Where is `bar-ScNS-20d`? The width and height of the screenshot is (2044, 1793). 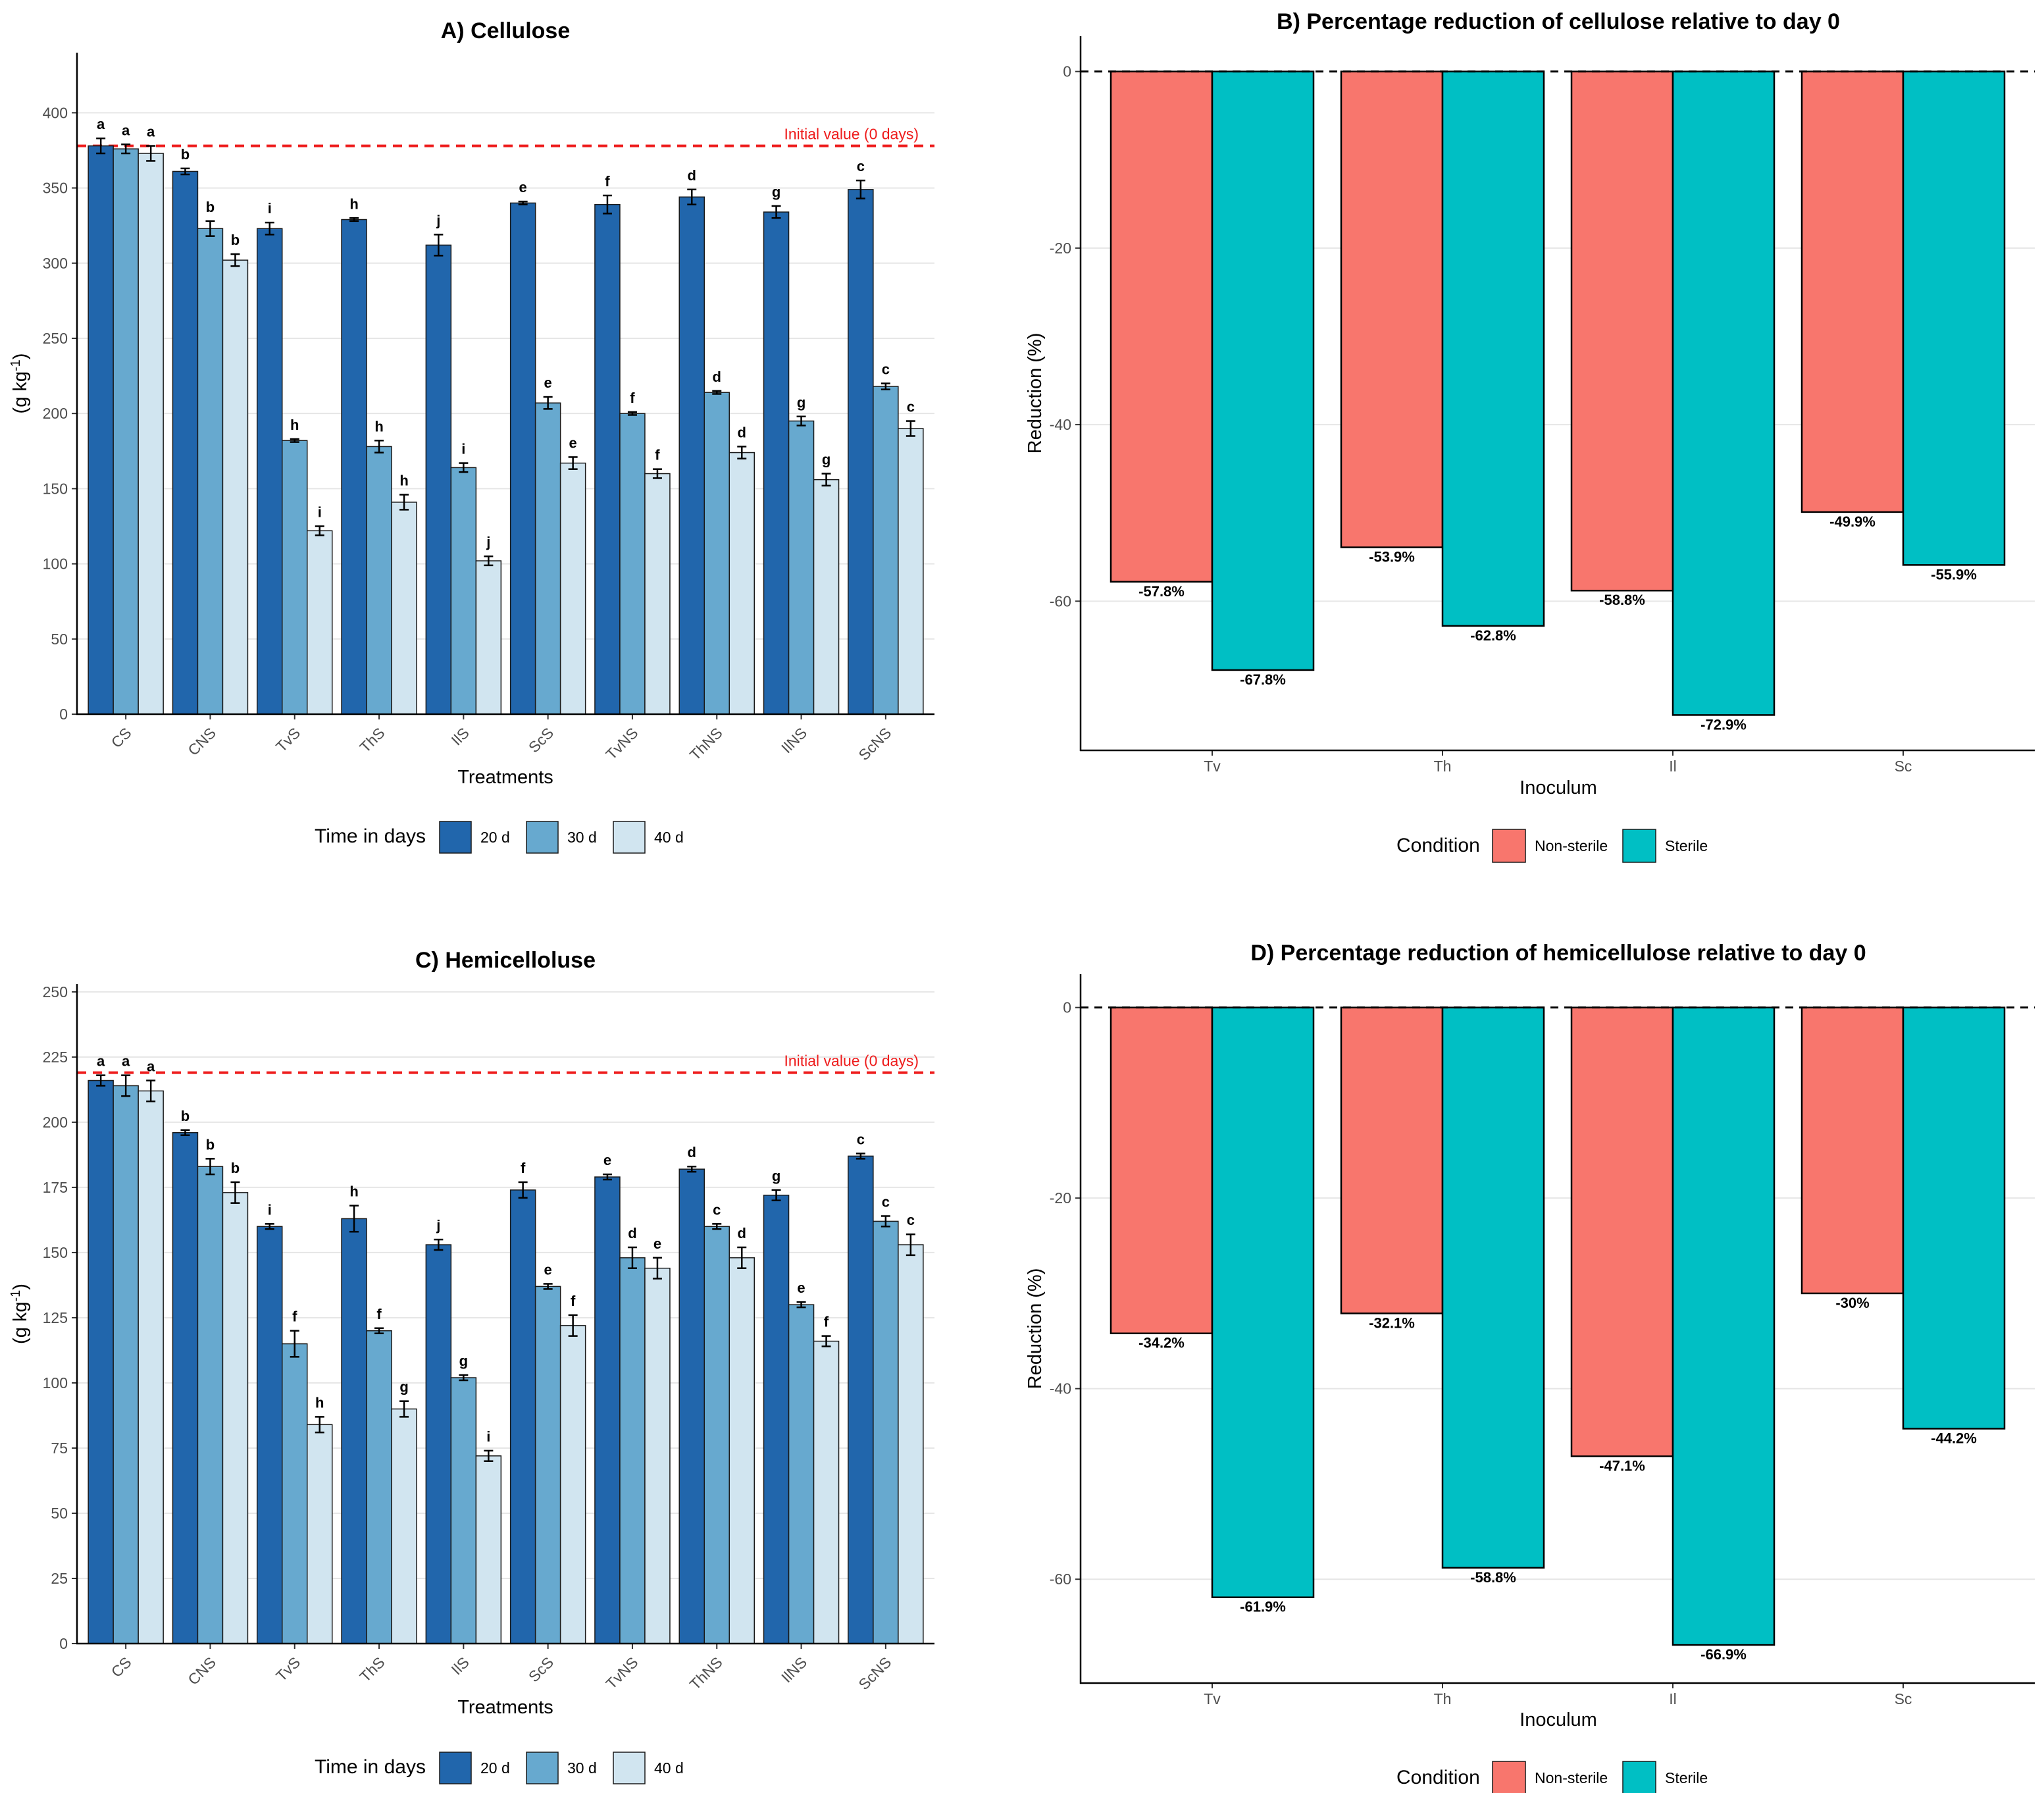
bar-ScNS-20d is located at coordinates (861, 452).